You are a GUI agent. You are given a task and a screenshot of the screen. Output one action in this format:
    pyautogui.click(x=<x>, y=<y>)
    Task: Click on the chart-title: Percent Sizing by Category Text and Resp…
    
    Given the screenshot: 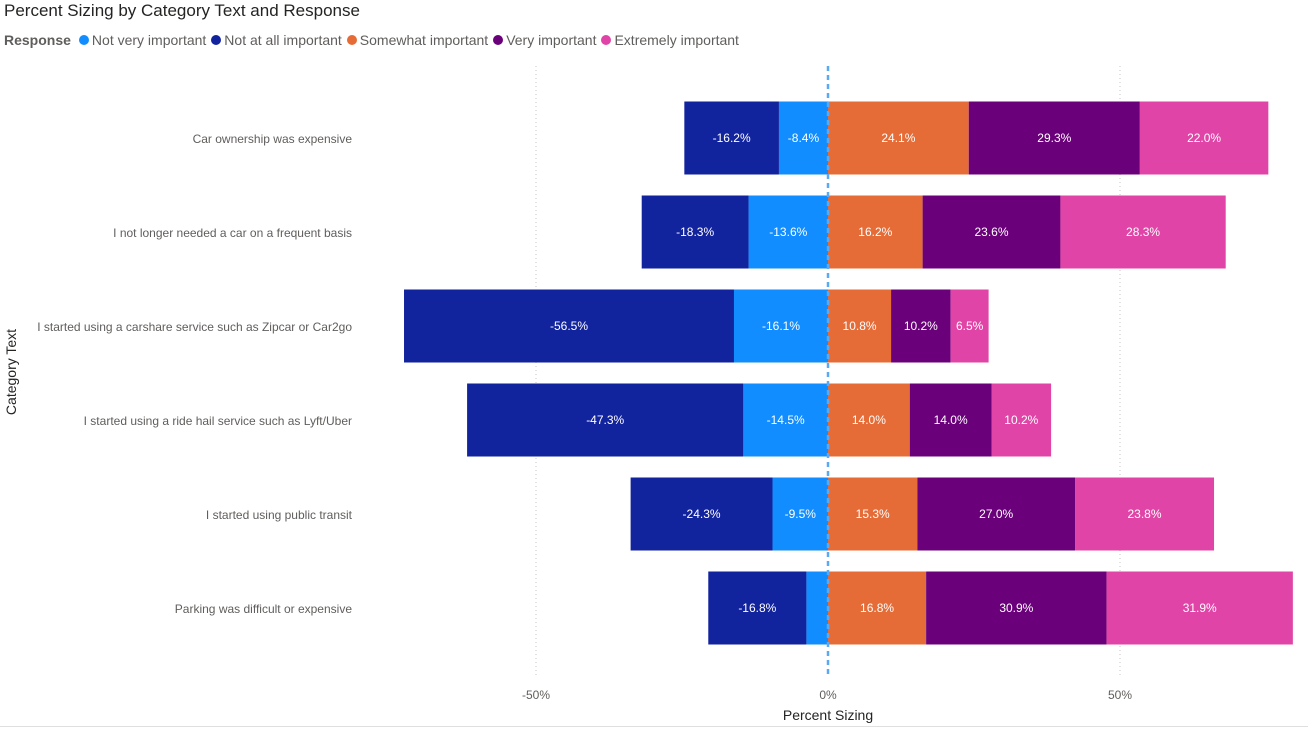 What is the action you would take?
    pyautogui.click(x=182, y=10)
    